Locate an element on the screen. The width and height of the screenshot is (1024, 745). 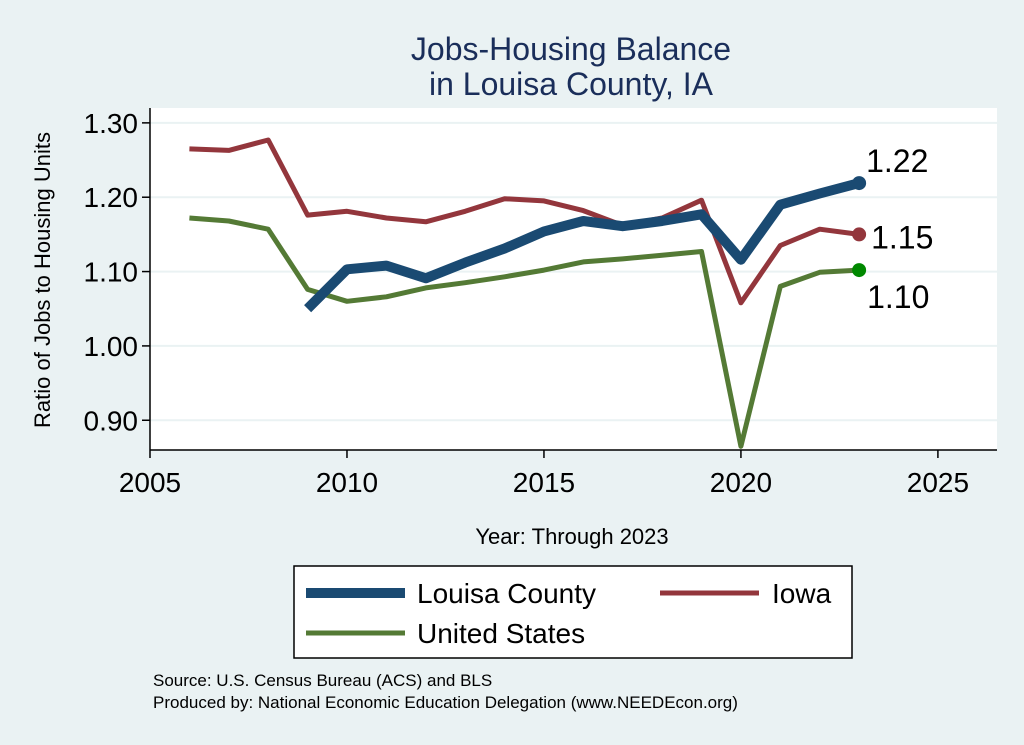
end-label-united-states: 1.10 is located at coordinates (898, 297).